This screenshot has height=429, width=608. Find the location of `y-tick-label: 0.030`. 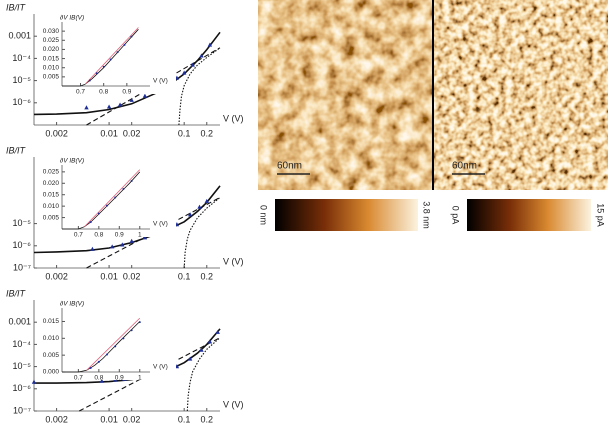

y-tick-label: 0.030 is located at coordinates (51, 31).